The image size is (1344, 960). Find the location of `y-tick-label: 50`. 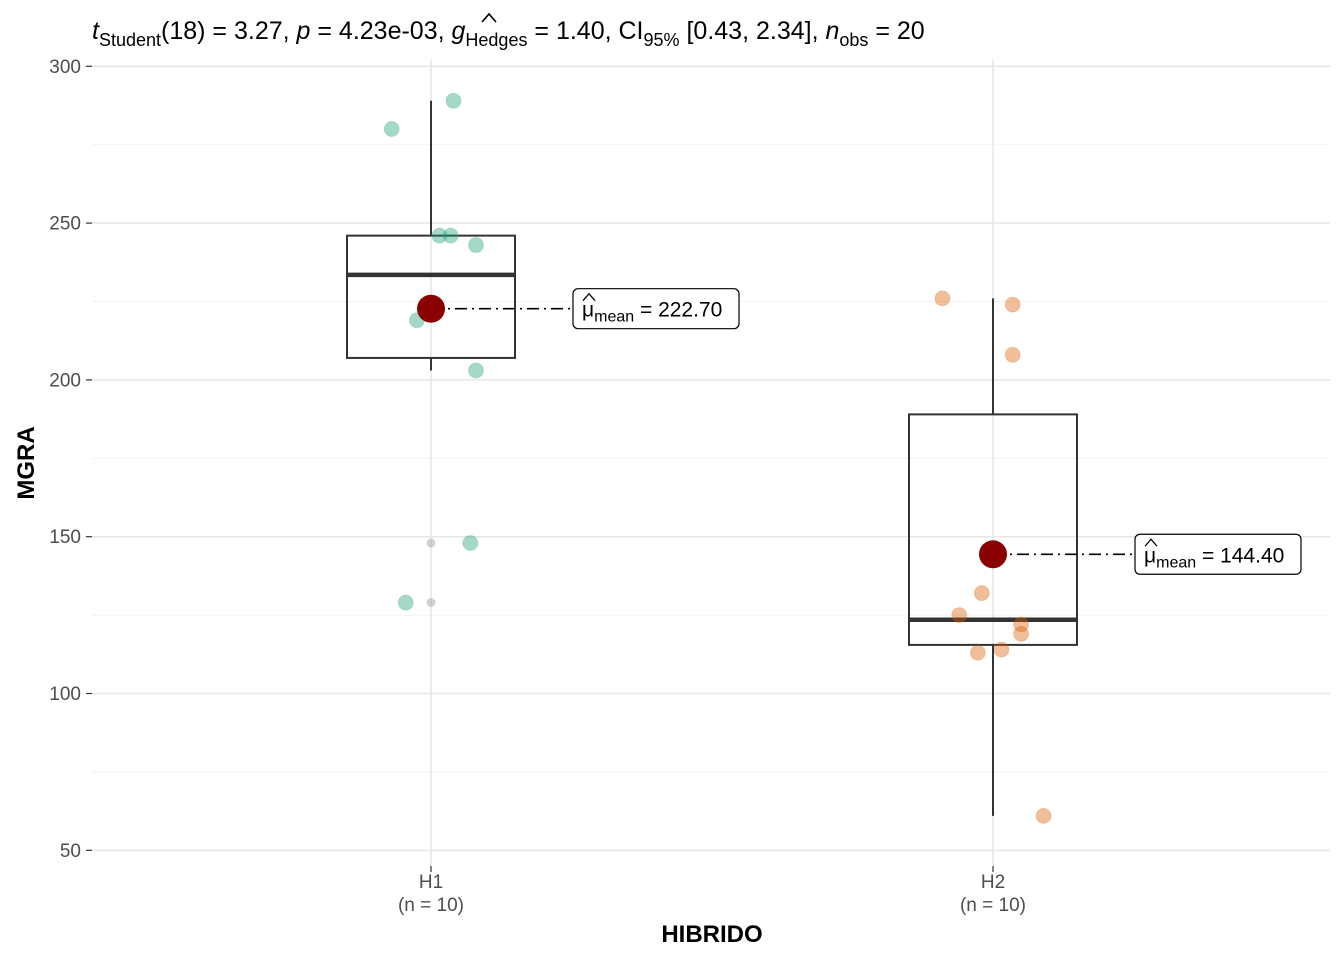

y-tick-label: 50 is located at coordinates (70, 851).